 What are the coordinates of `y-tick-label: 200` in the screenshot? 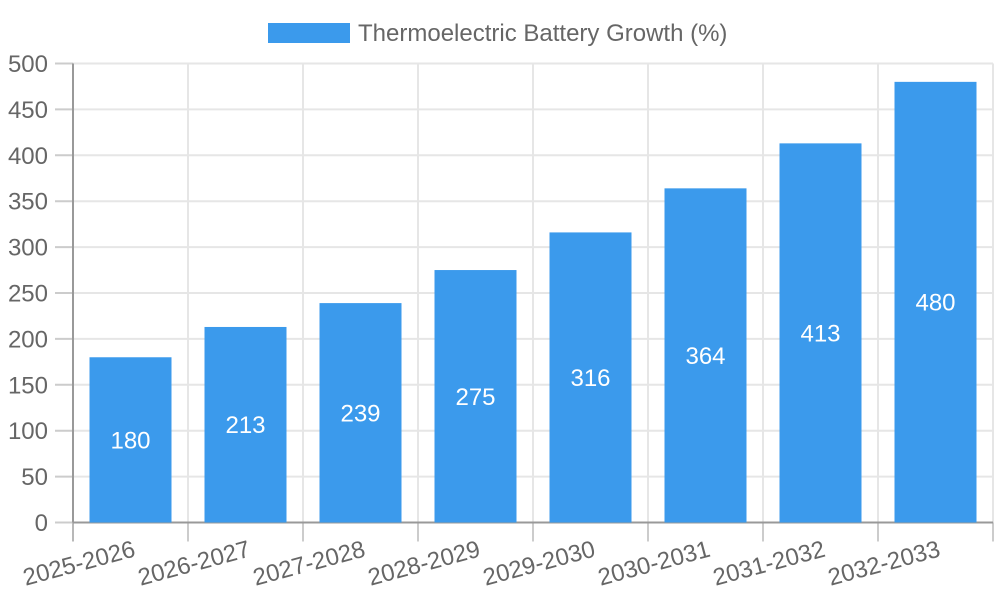 It's located at (28, 339).